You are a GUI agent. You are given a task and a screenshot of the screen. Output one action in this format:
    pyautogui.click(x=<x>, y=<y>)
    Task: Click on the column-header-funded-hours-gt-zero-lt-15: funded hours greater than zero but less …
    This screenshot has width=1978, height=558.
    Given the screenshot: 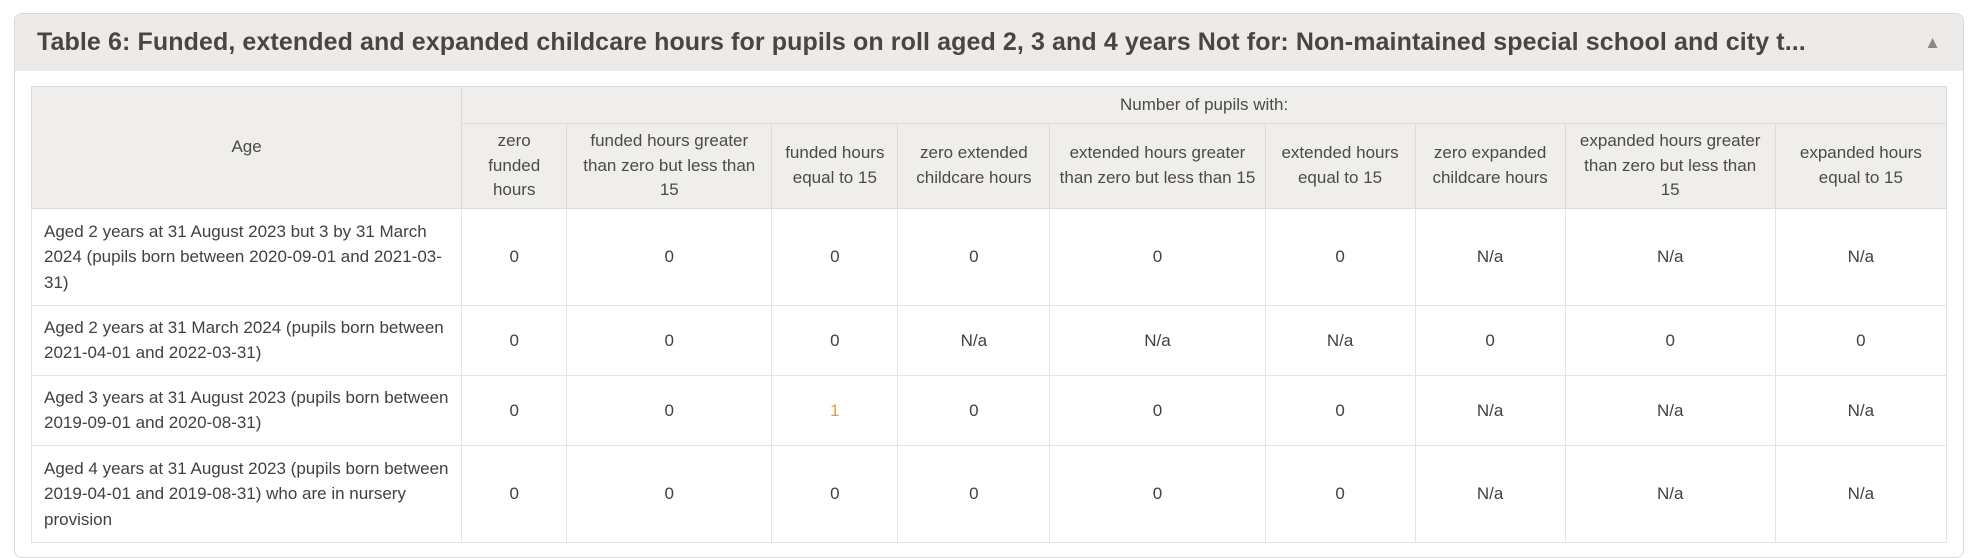 What is the action you would take?
    pyautogui.click(x=669, y=166)
    